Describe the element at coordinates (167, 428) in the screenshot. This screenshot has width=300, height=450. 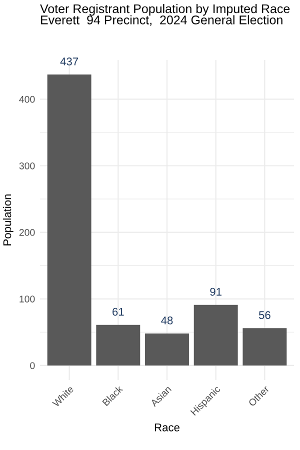
I see `x-axis-title: Race` at that location.